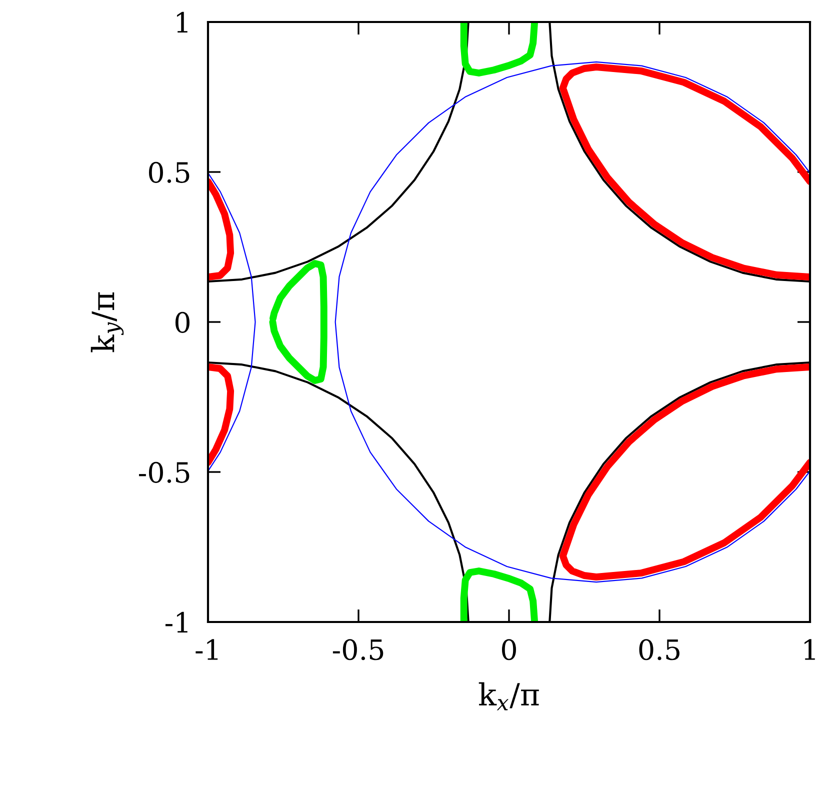 The height and width of the screenshot is (797, 830). I want to click on y-tick-label: -1, so click(176, 622).